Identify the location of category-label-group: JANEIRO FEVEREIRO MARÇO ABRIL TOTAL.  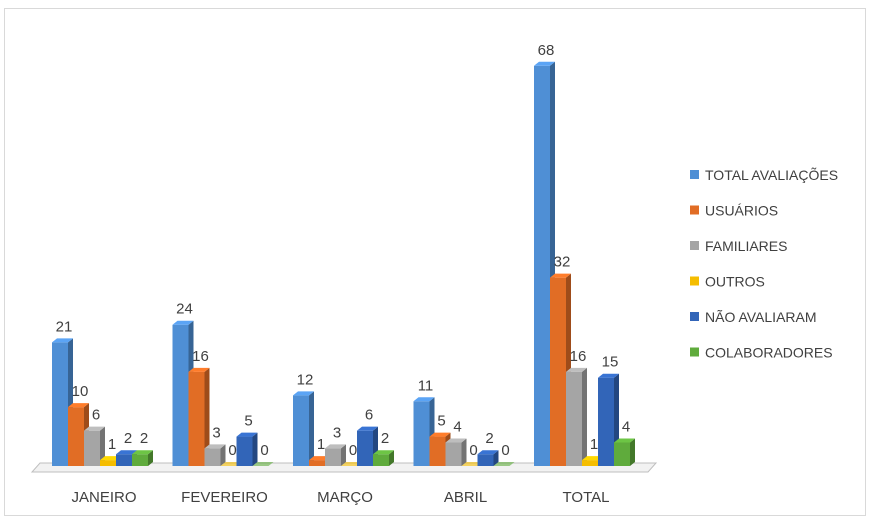
(340, 497).